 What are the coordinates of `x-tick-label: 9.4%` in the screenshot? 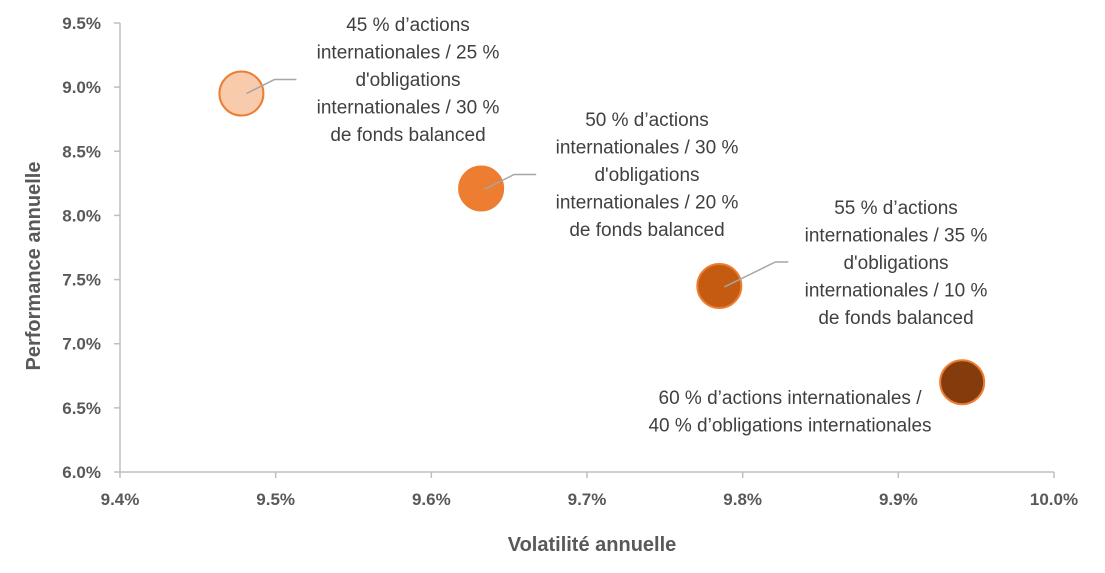 It's located at (120, 499).